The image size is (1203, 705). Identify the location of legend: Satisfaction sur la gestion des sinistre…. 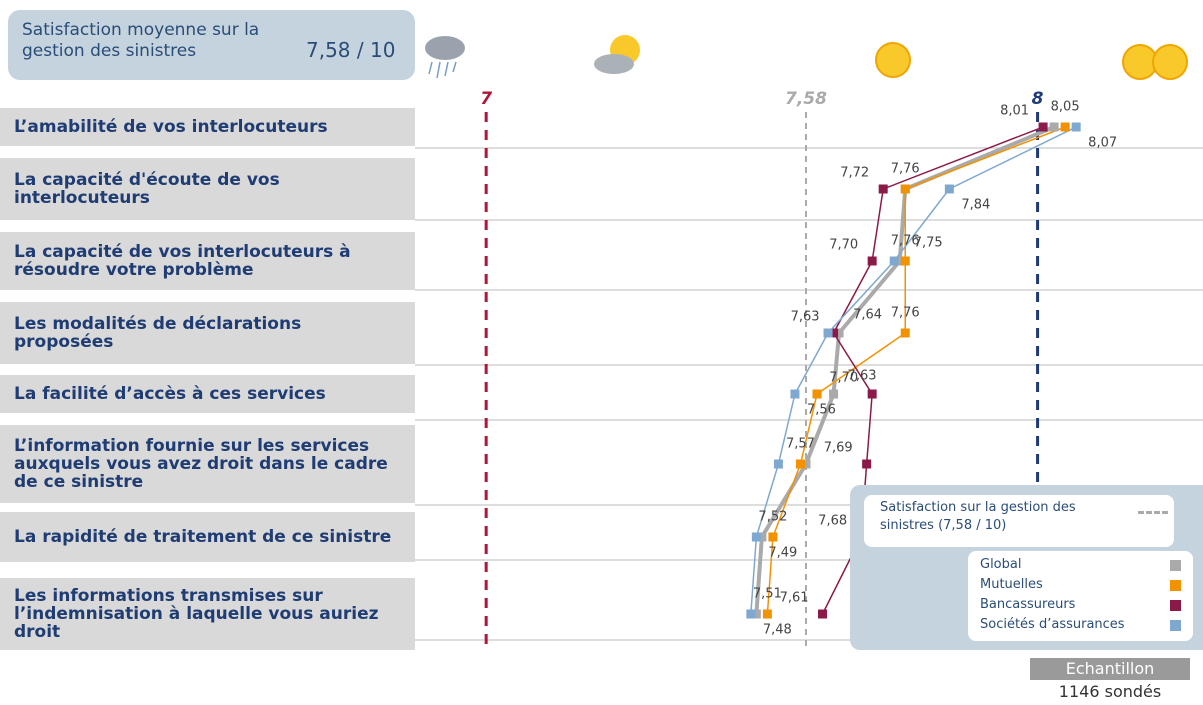
(1026, 567).